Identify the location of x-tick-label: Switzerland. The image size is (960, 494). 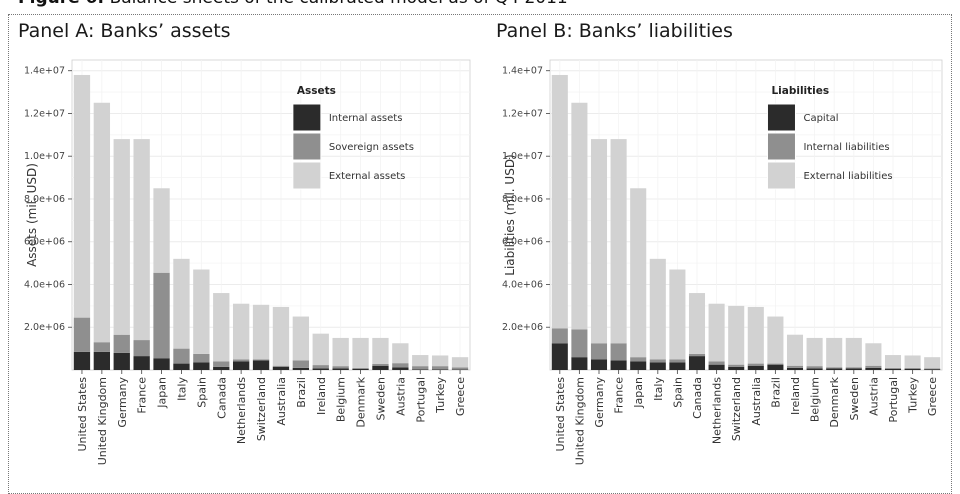
(261, 409).